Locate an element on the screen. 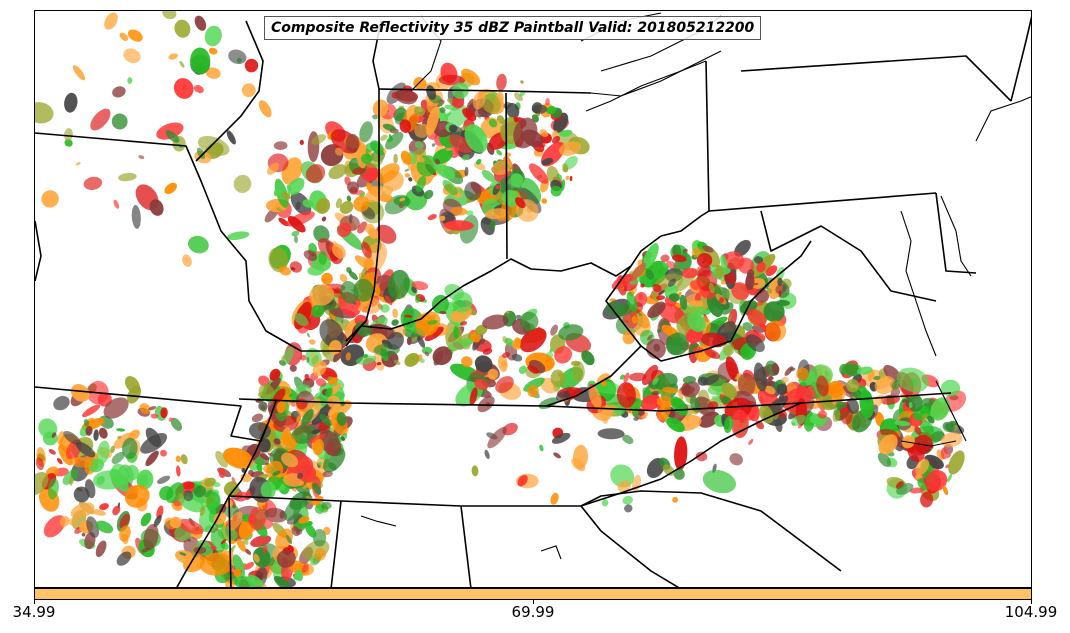  alabama-lake is located at coordinates (378, 521).